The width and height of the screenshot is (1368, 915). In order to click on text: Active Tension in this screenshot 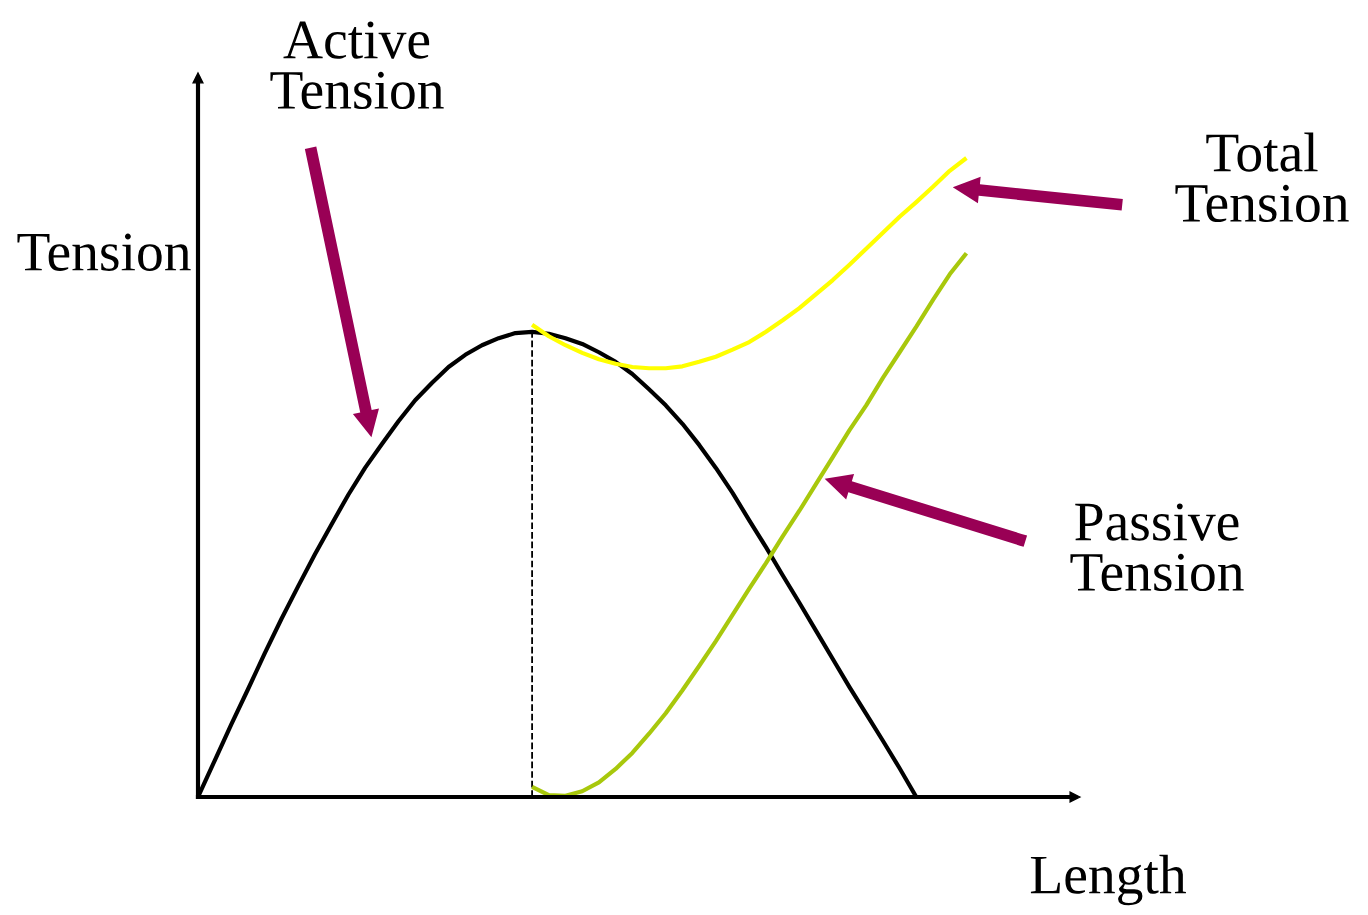, I will do `click(357, 65)`.